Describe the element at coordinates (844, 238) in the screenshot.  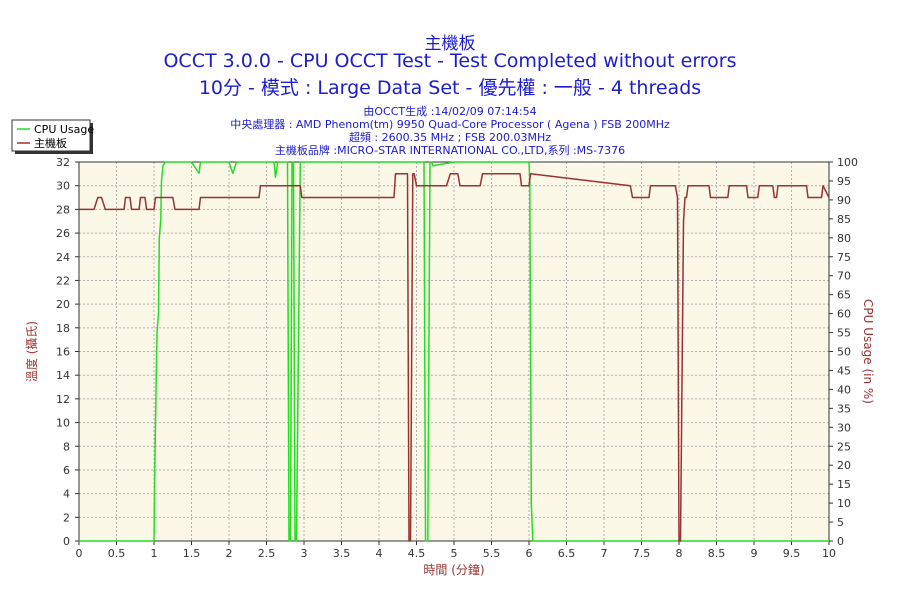
I see `right-tick-label: 80` at that location.